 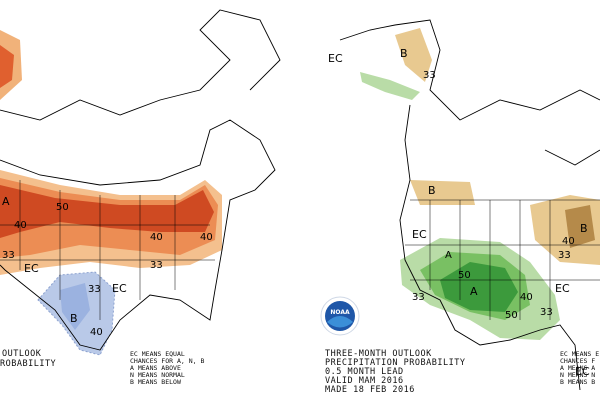 What do you see at coordinates (22, 354) in the screenshot?
I see `caption-line: OUTLOOK` at bounding box center [22, 354].